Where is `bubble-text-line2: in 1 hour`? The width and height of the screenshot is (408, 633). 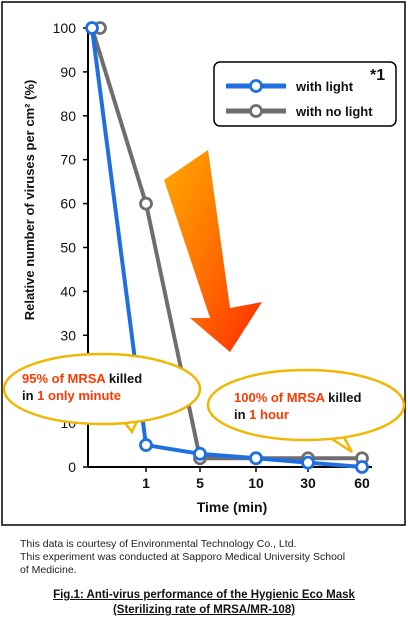
bubble-text-line2: in 1 hour is located at coordinates (261, 414).